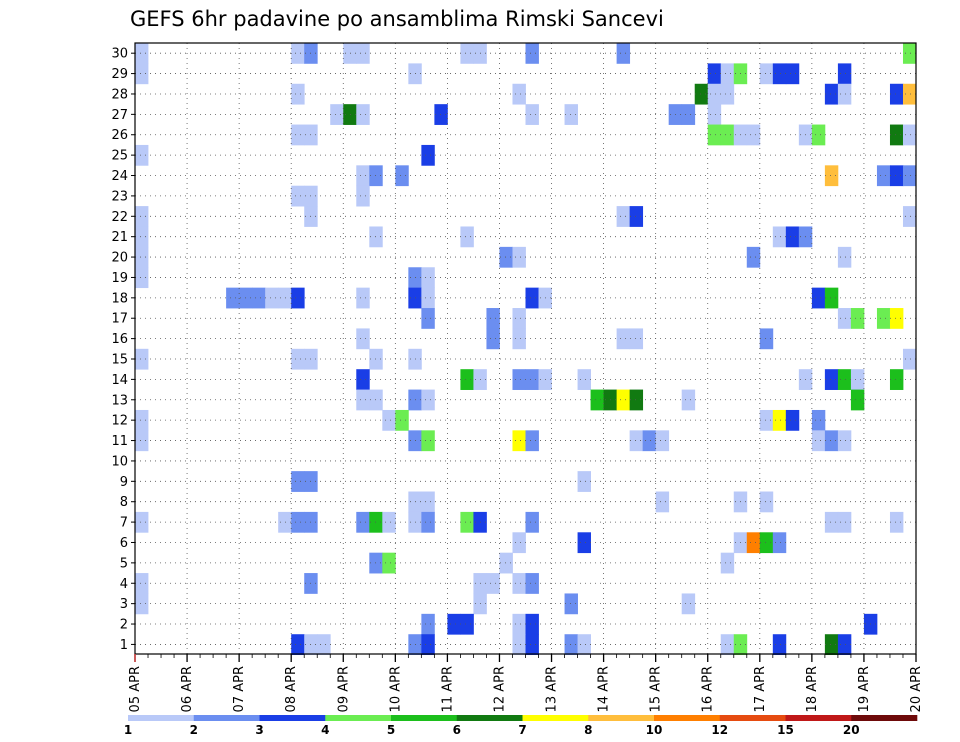  What do you see at coordinates (521, 726) in the screenshot?
I see `color-legend: 1 2 3 4 5 6 7 8 10 12 15 20` at bounding box center [521, 726].